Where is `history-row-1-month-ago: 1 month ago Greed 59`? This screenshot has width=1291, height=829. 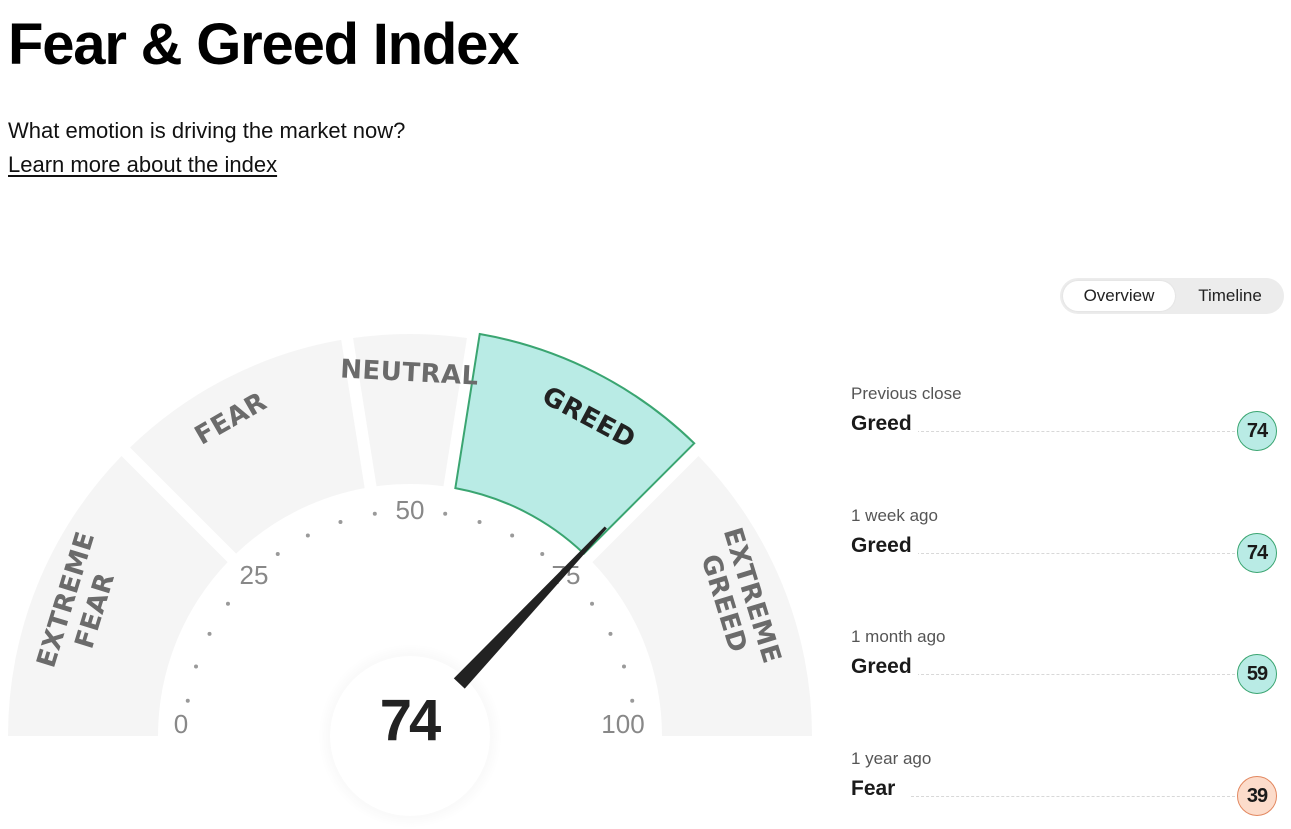 history-row-1-month-ago: 1 month ago Greed 59 is located at coordinates (1066, 660).